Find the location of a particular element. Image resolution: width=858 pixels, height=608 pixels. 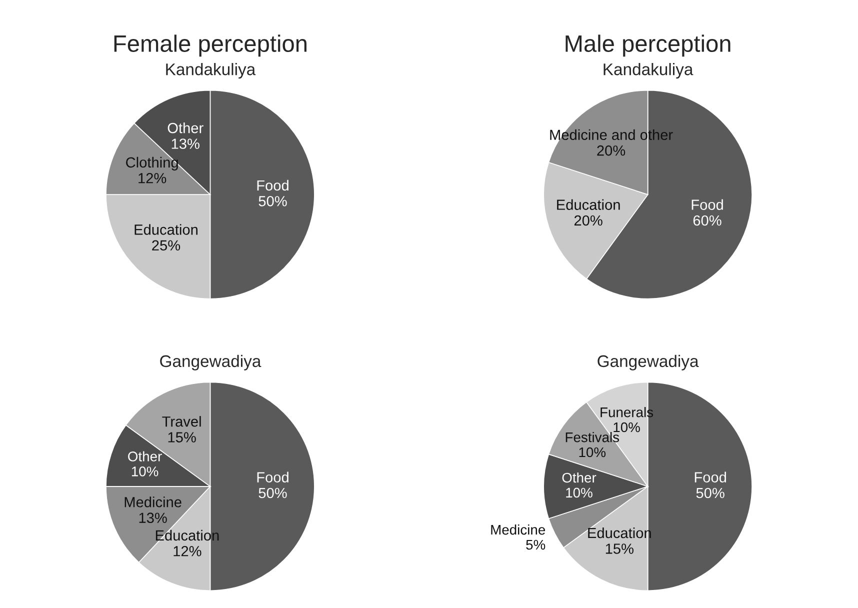

data-label: 60% is located at coordinates (707, 220).